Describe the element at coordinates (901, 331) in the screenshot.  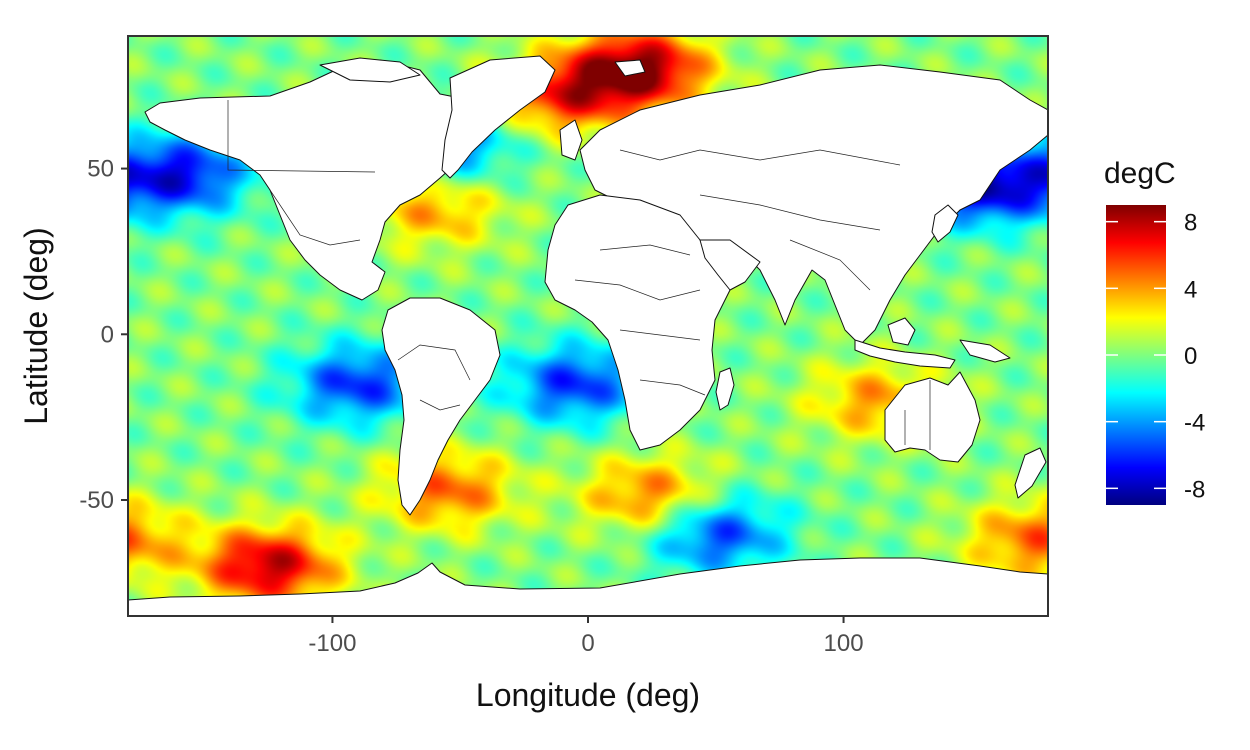
I see `borneo-island` at that location.